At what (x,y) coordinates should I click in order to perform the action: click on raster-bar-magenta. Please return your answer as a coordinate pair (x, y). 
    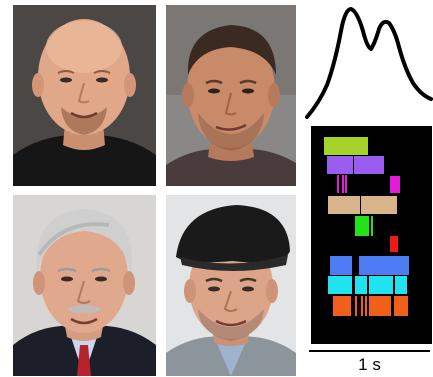
    Looking at the image, I should click on (395, 184).